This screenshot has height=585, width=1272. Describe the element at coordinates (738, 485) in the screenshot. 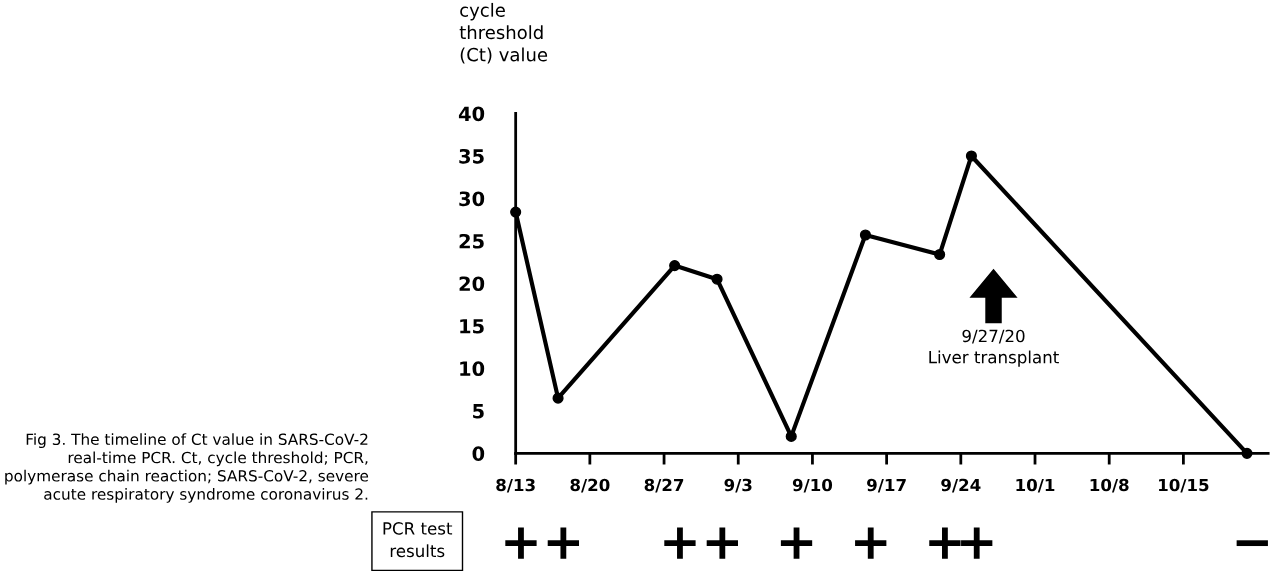

I see `x-tick-label: 9/3` at that location.